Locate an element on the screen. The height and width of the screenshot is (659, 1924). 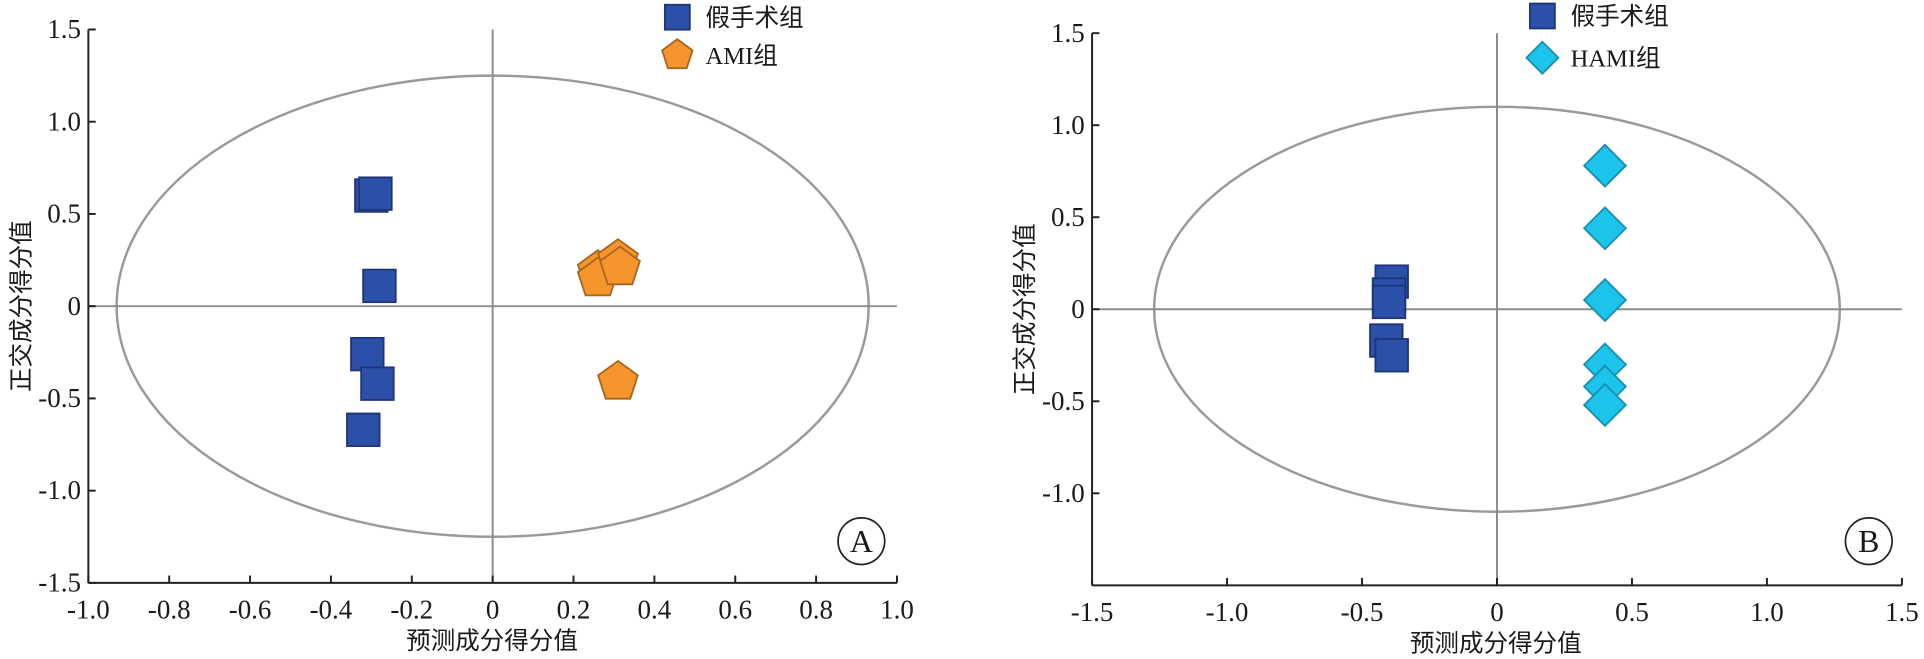
x-tick-label: 0.5 is located at coordinates (1632, 612).